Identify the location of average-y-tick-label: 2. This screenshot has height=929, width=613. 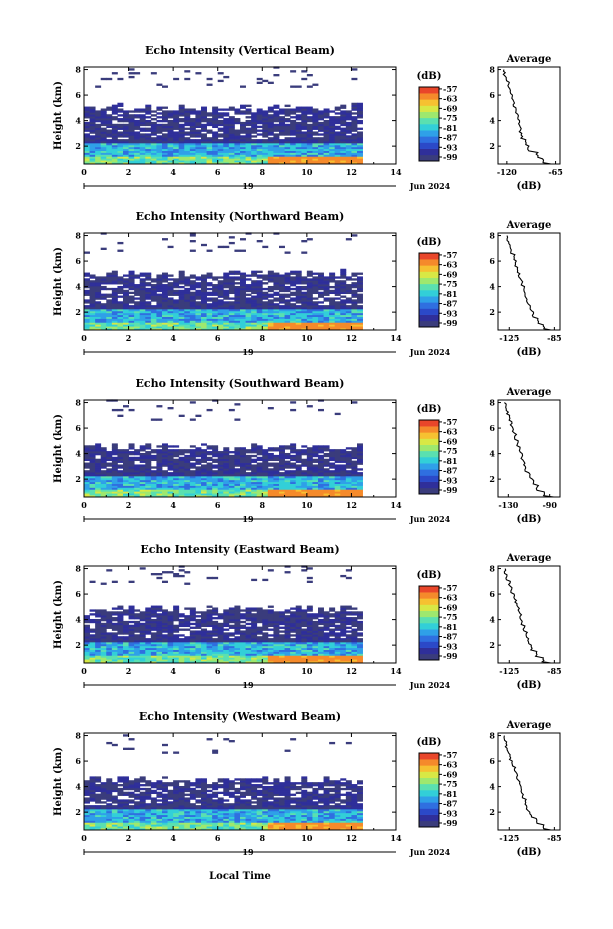
(492, 479).